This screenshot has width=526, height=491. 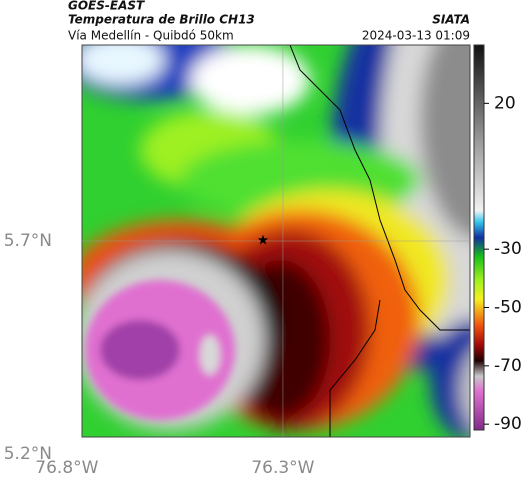 What do you see at coordinates (282, 468) in the screenshot?
I see `x-tick-label: 76.3°W` at bounding box center [282, 468].